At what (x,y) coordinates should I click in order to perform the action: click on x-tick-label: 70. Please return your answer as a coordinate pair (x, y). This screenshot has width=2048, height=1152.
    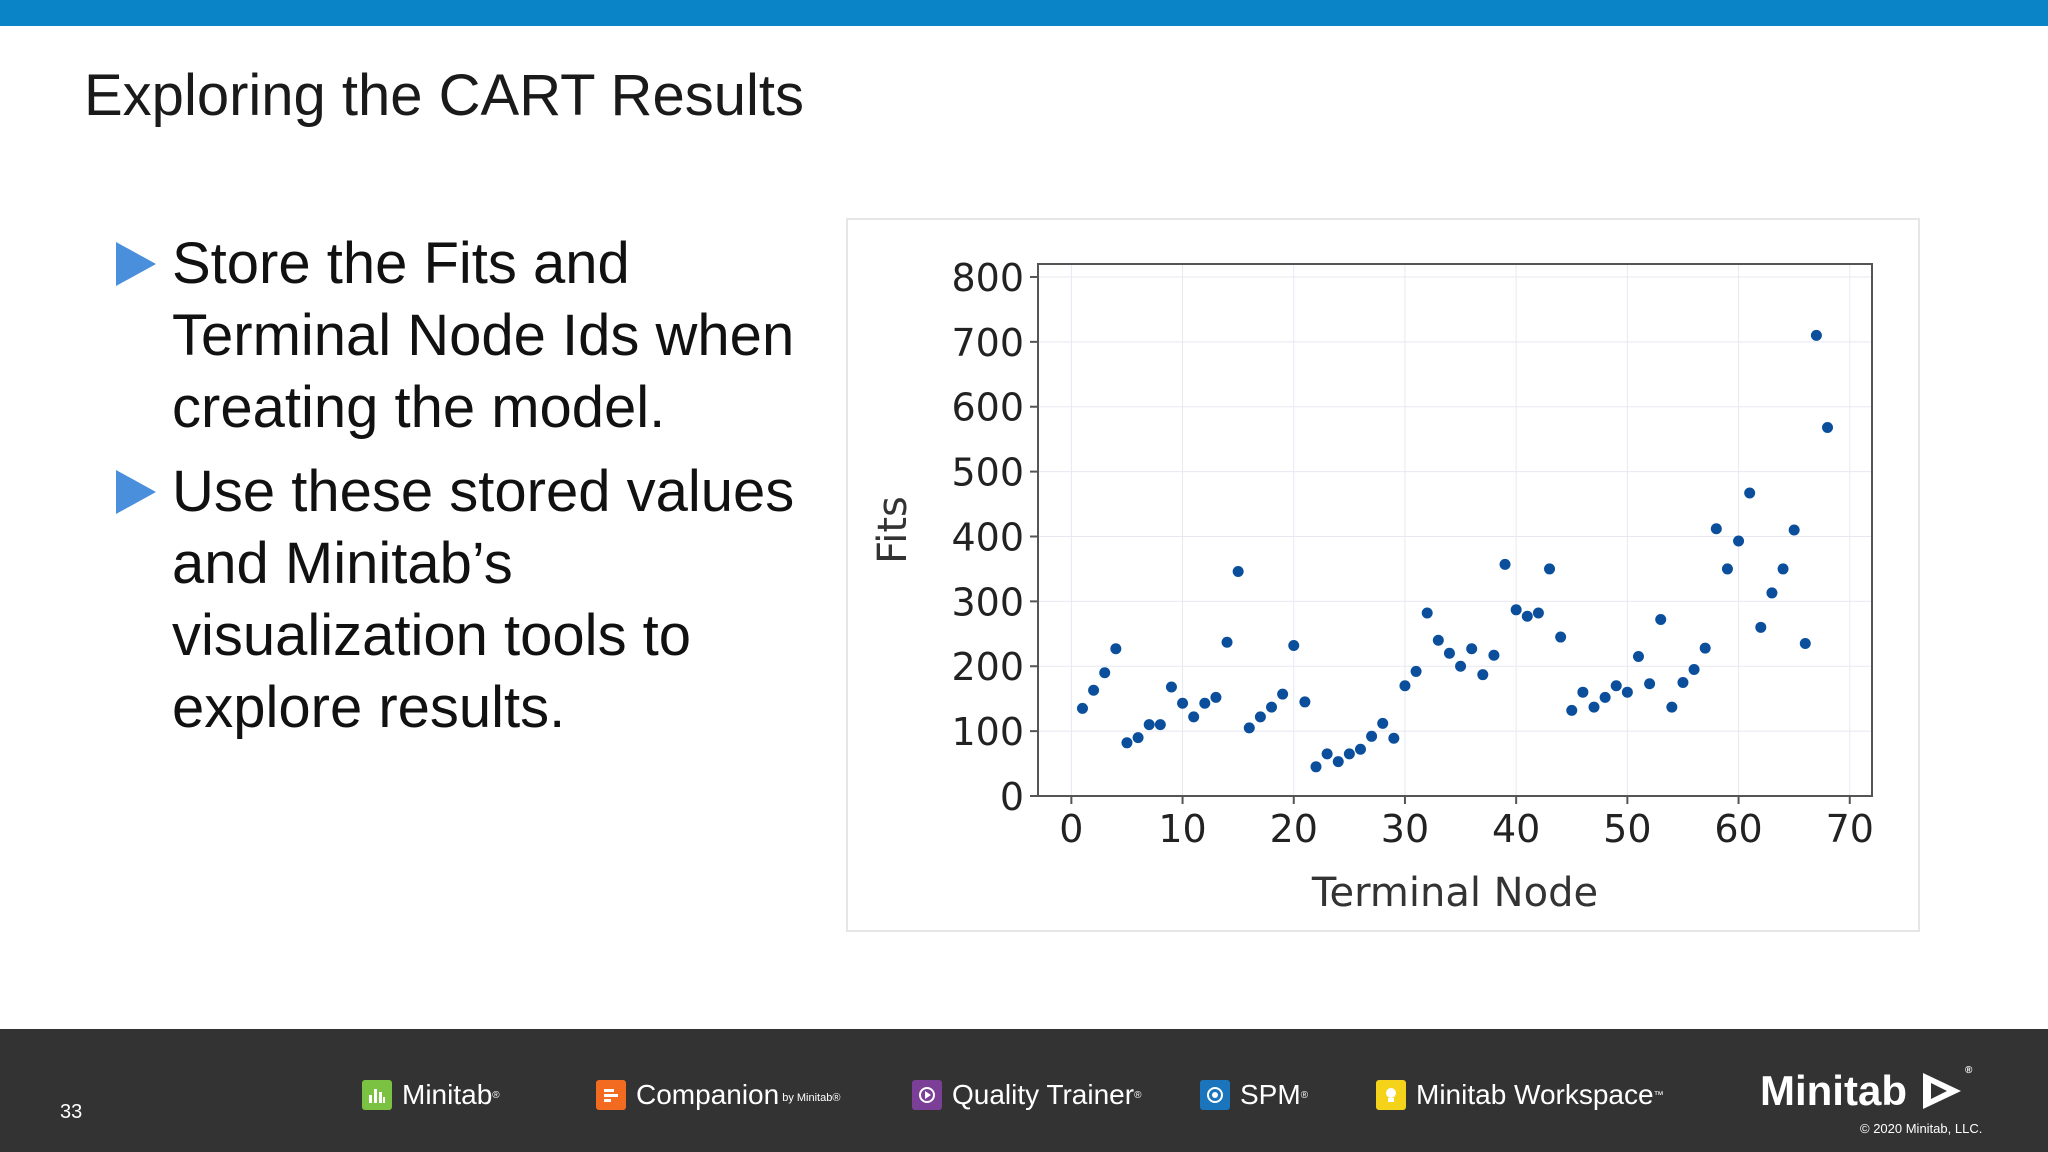
    Looking at the image, I should click on (1850, 829).